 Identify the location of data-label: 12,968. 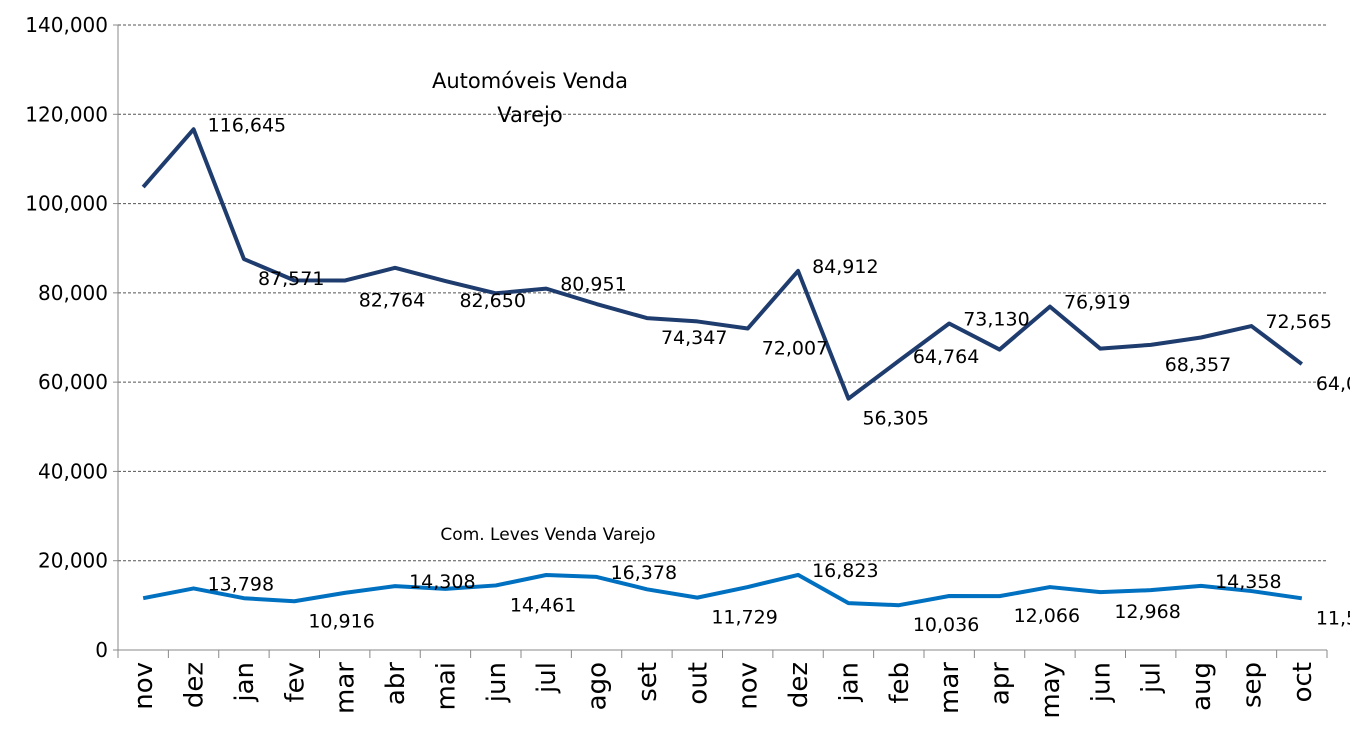
(1147, 612).